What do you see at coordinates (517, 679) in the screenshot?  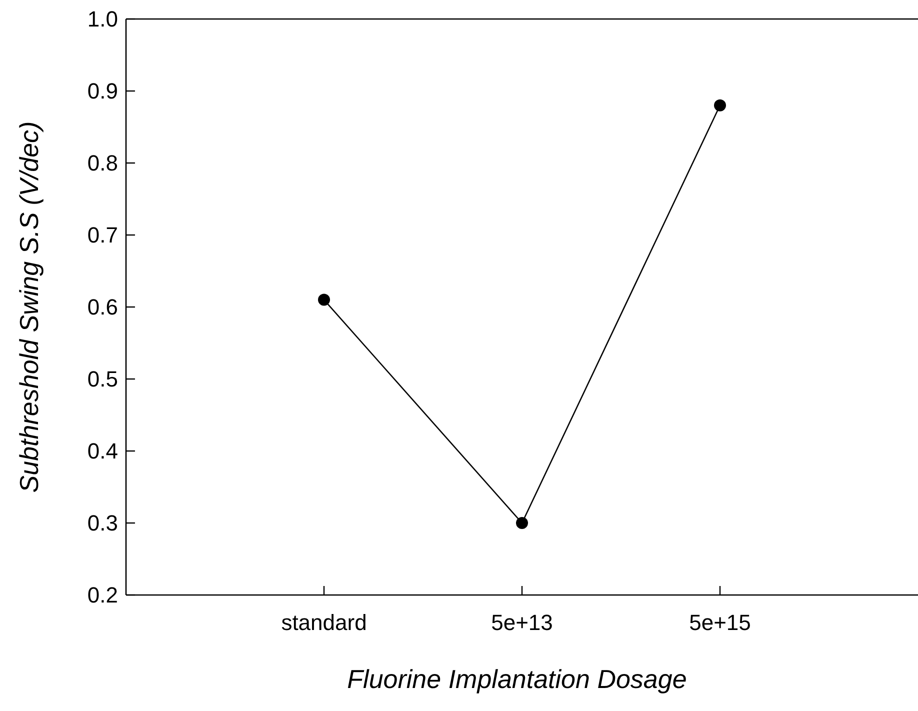 I see `x-axis-title: Fluorine Implantation Dosage` at bounding box center [517, 679].